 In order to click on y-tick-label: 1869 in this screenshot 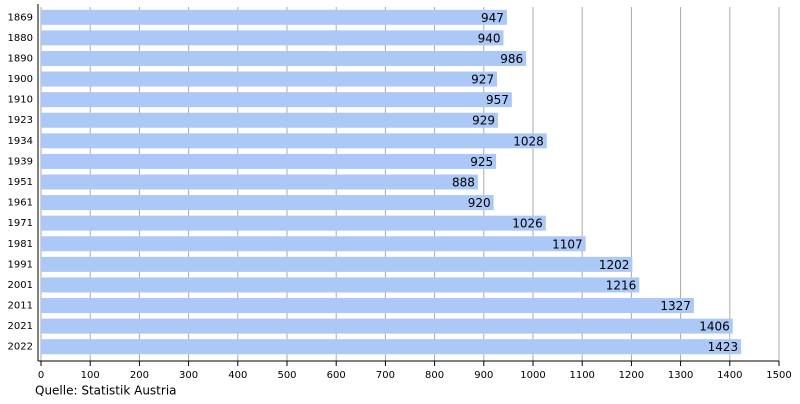, I will do `click(20, 17)`.